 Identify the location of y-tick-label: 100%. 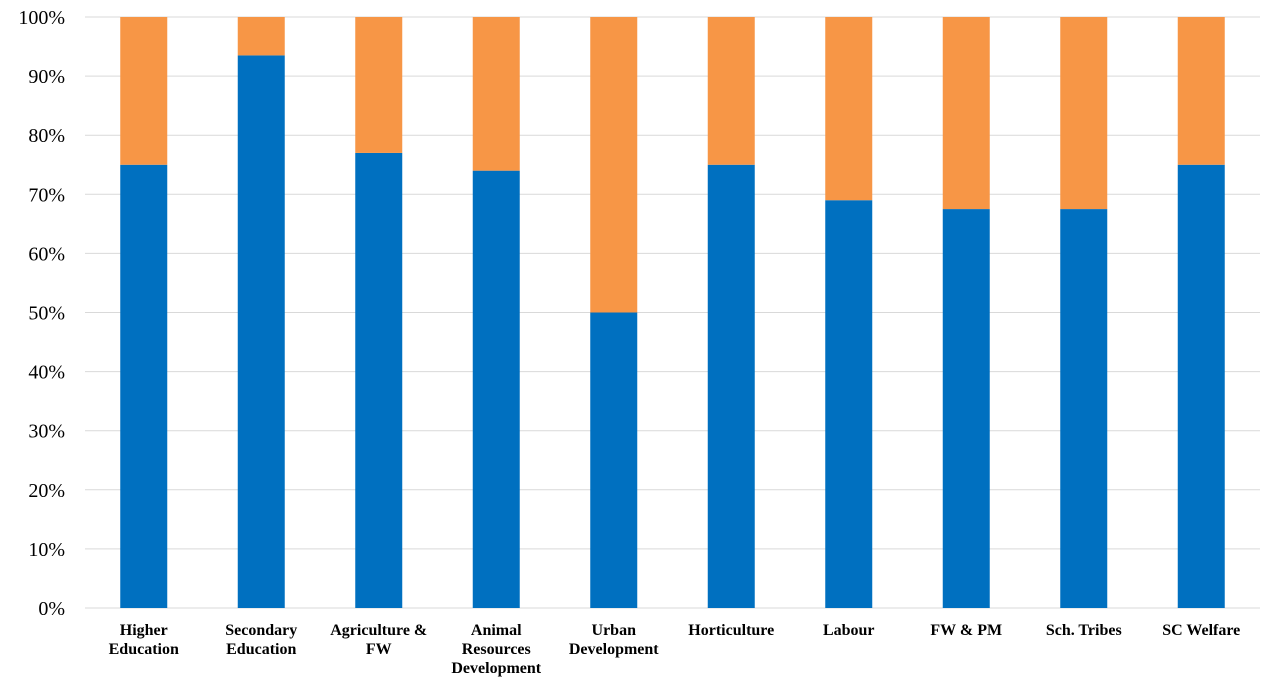
(41, 18).